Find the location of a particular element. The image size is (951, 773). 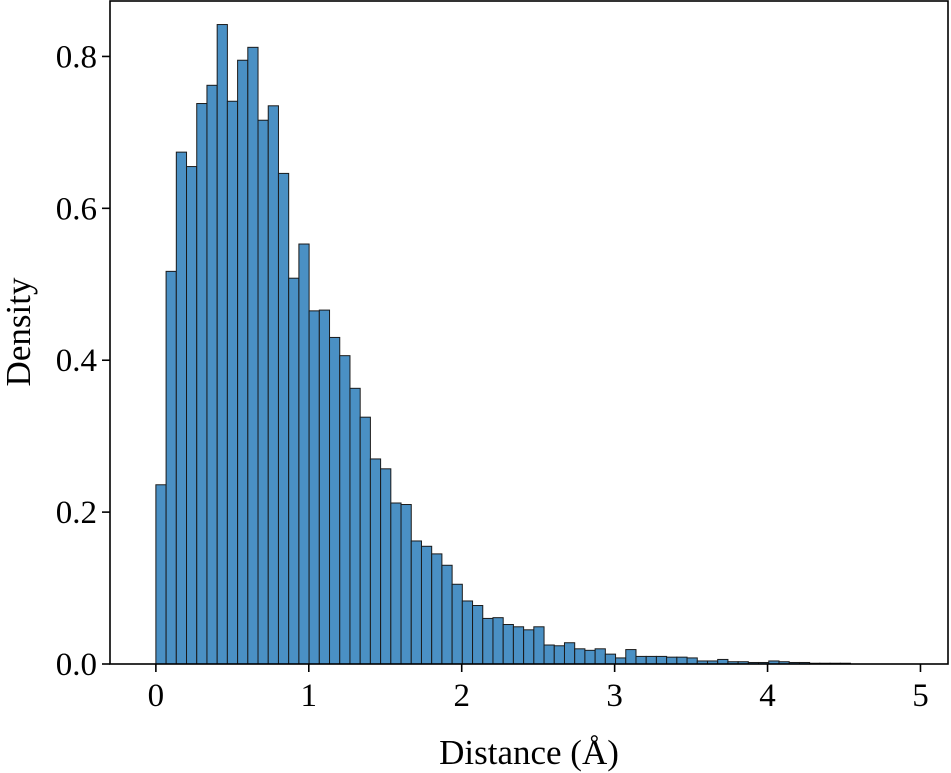

y-tick-label: 0.2 is located at coordinates (76, 513).